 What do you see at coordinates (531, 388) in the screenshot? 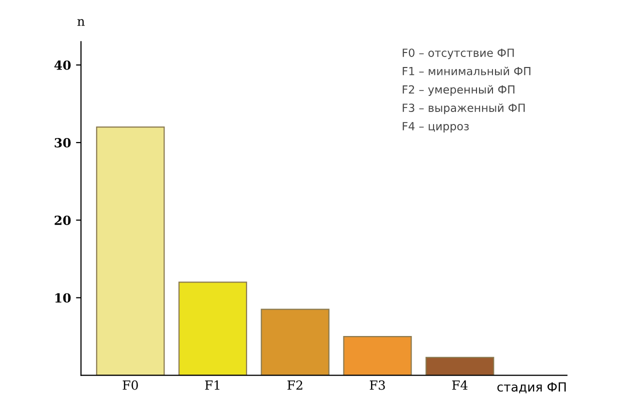
I see `x-axis-title: стадия ФП` at bounding box center [531, 388].